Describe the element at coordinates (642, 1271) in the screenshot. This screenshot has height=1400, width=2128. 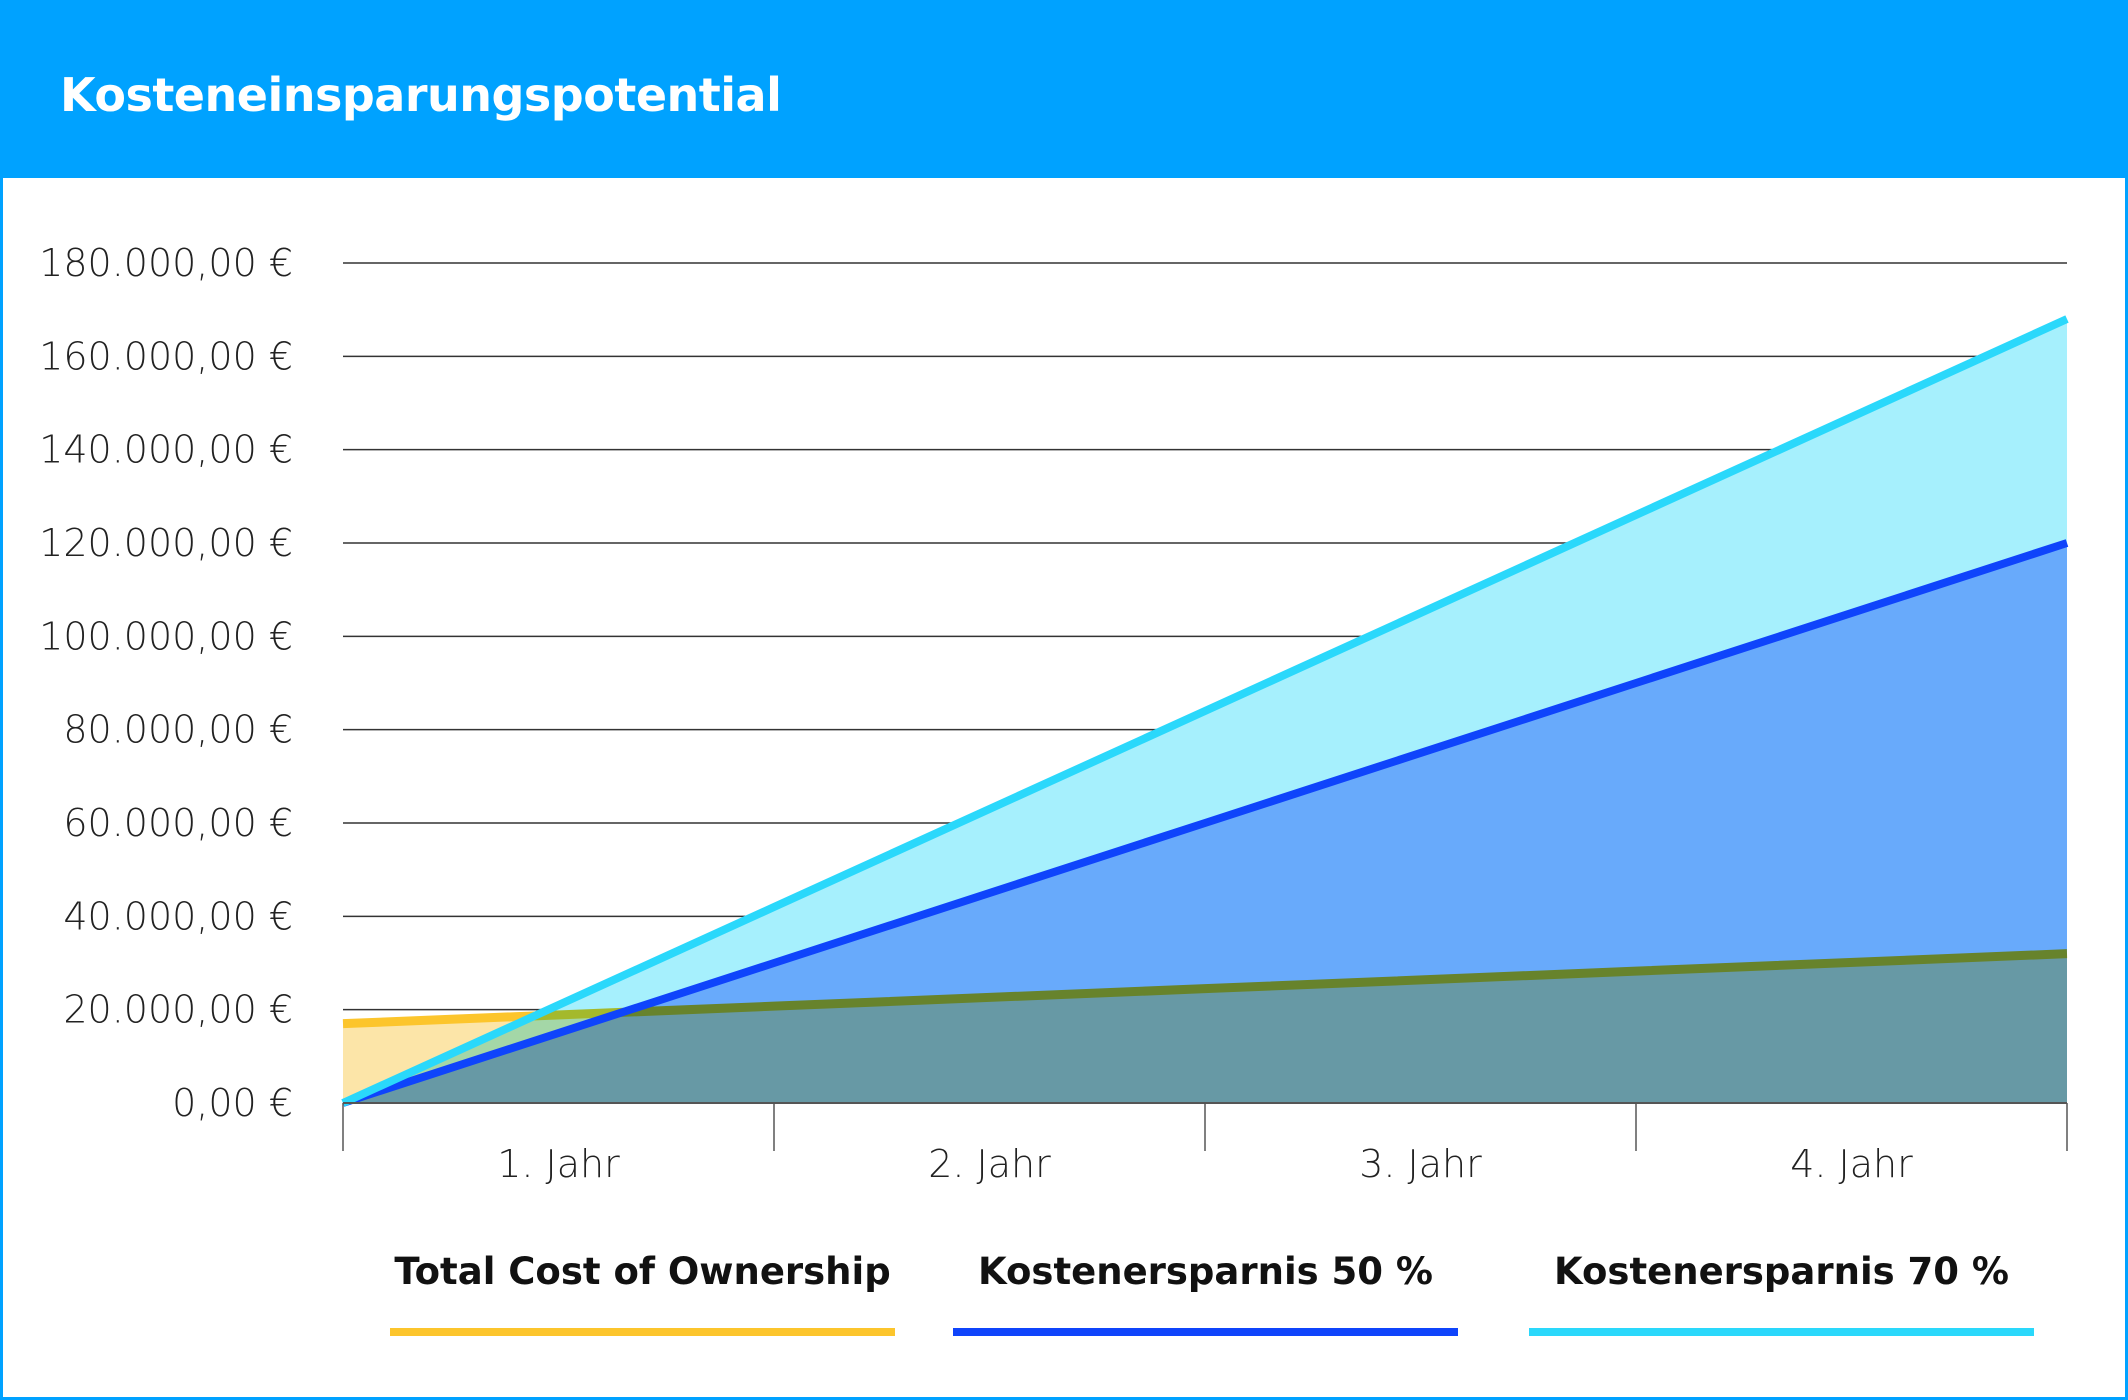
I see `legend-label: Total Cost of Ownership` at that location.